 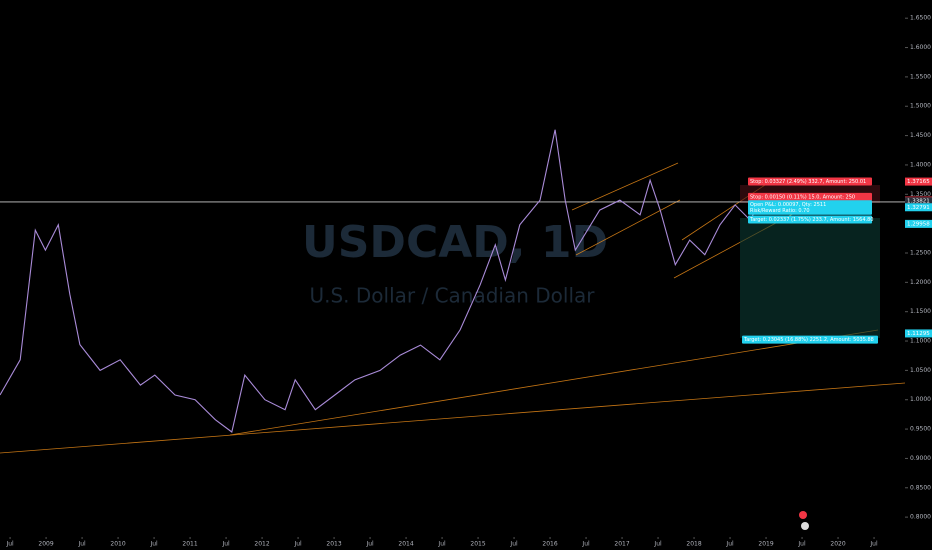 What do you see at coordinates (405, 544) in the screenshot?
I see `x-tick-label: 2014` at bounding box center [405, 544].